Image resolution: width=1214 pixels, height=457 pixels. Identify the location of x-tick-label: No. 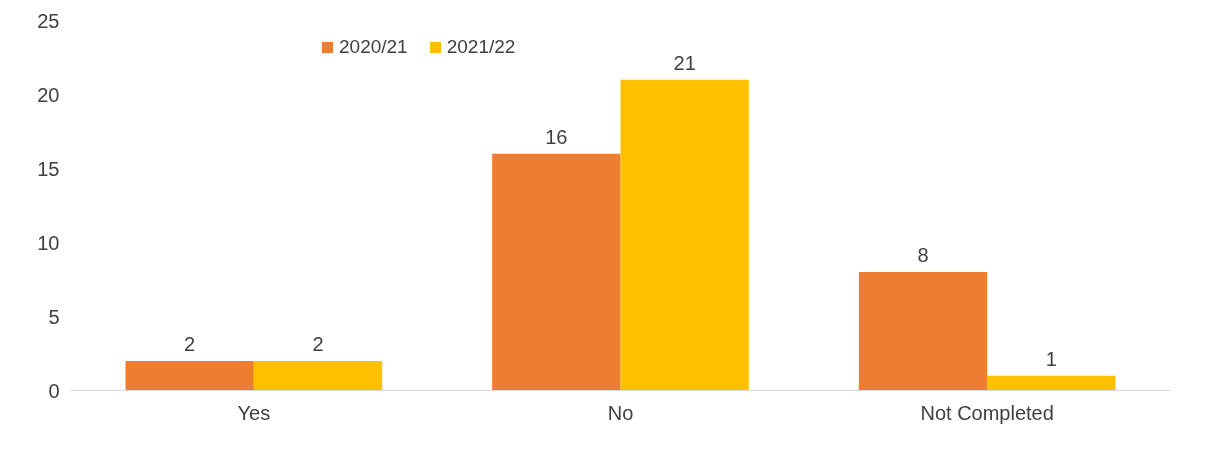
(620, 412).